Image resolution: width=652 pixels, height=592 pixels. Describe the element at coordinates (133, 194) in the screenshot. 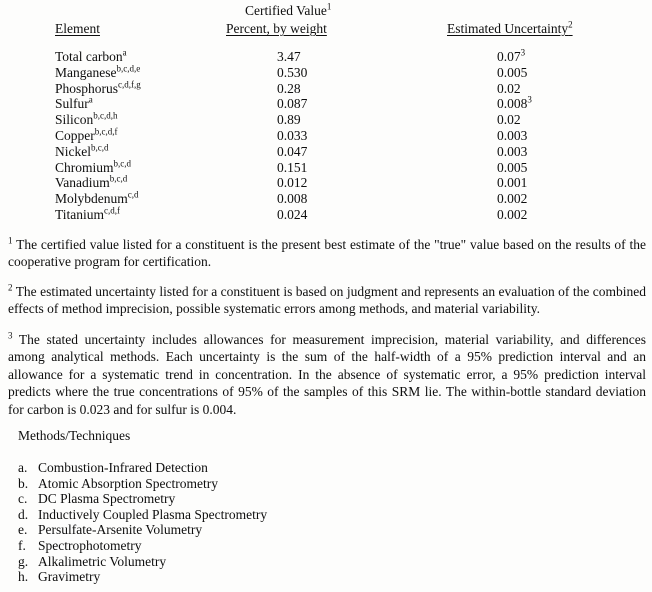

I see `element-method-superscript: c,d` at that location.